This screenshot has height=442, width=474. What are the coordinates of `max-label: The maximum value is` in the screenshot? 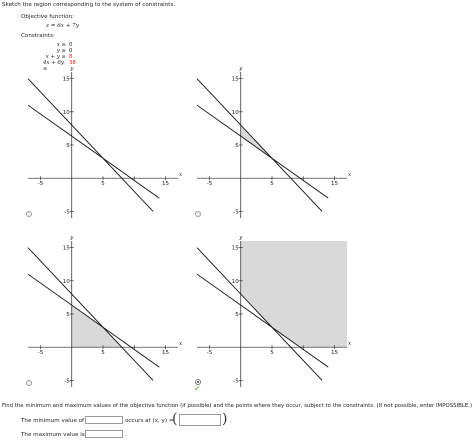 It's located at (53, 435).